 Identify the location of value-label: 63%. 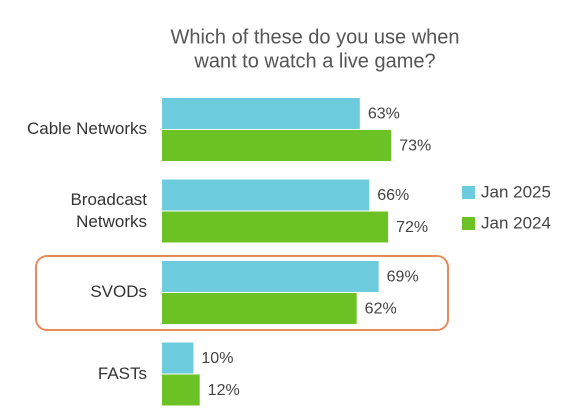
(384, 114).